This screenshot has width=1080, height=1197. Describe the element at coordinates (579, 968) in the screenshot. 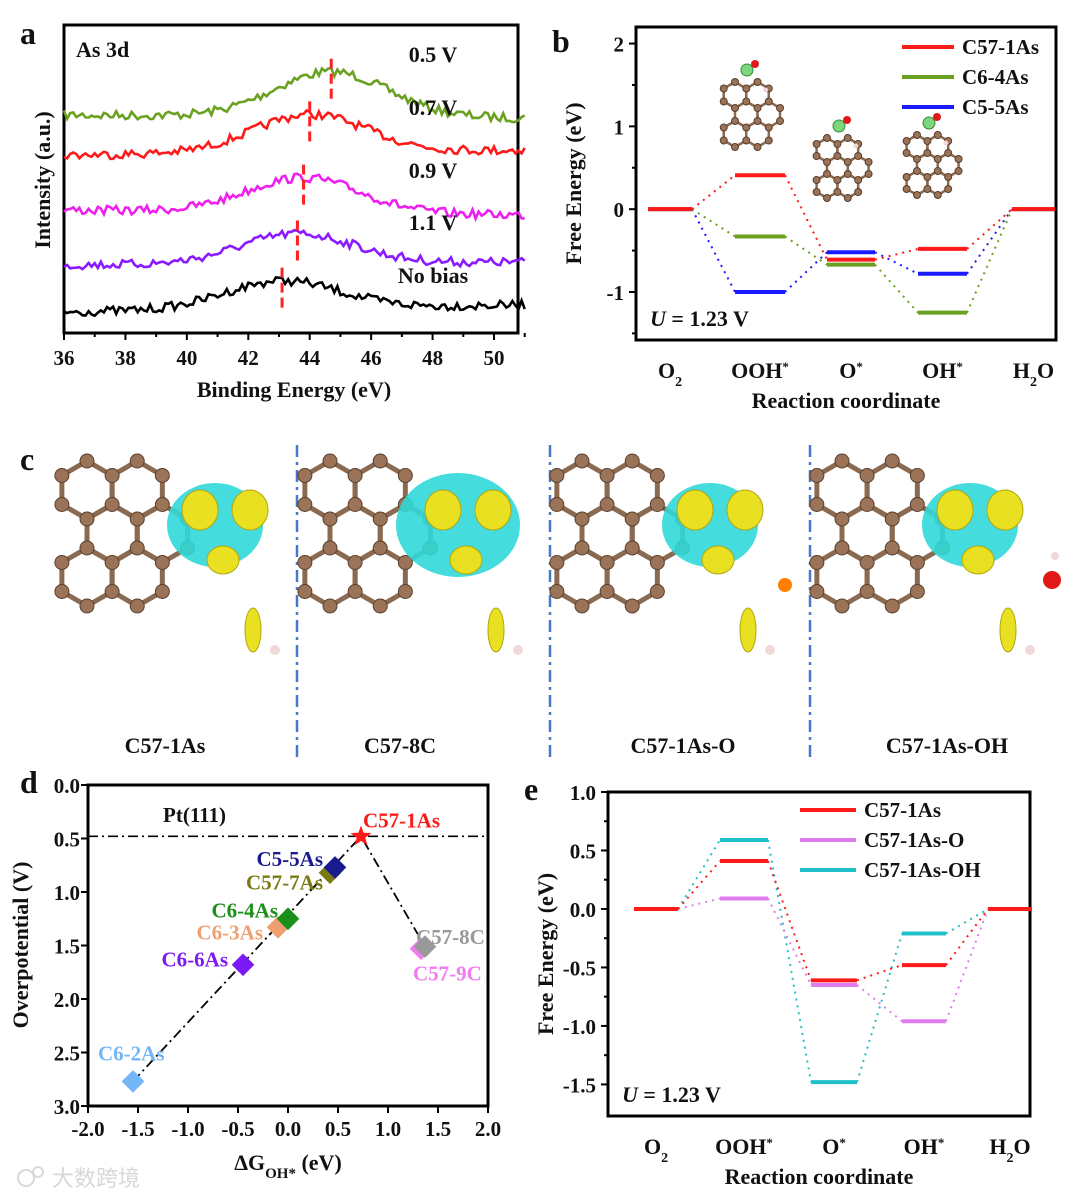

I see `y-tick-label: -0.5` at that location.